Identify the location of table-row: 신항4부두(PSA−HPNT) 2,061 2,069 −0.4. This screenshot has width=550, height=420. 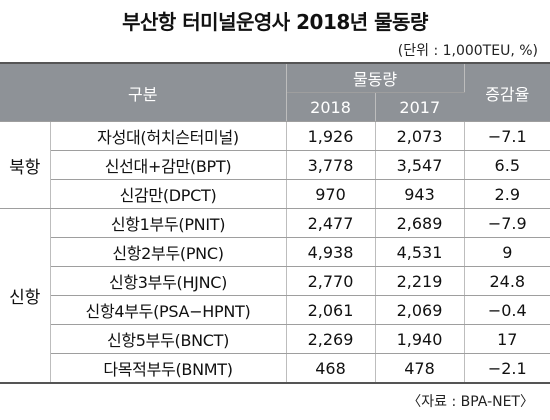
(275, 310).